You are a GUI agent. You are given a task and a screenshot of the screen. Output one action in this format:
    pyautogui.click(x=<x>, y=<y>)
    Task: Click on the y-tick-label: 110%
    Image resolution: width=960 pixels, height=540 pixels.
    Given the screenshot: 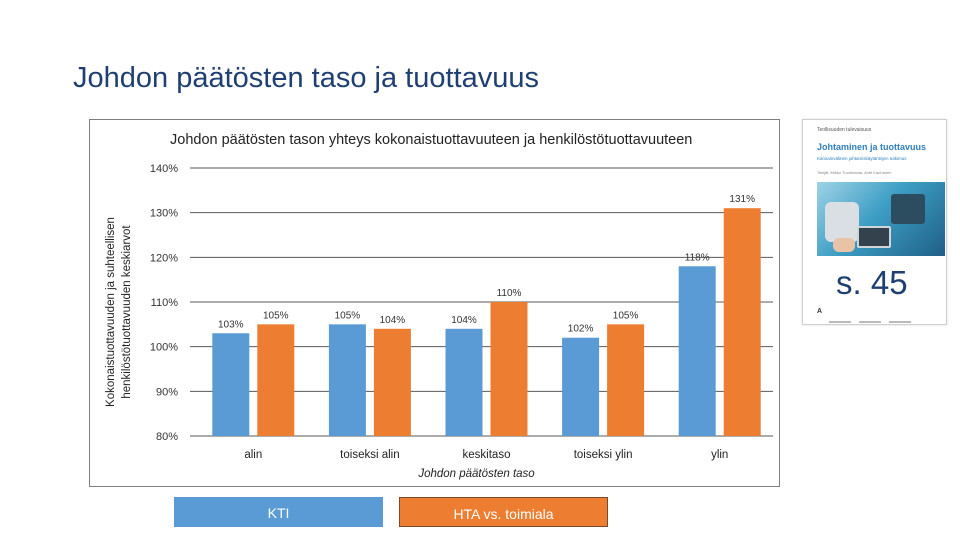 What is the action you would take?
    pyautogui.click(x=165, y=303)
    